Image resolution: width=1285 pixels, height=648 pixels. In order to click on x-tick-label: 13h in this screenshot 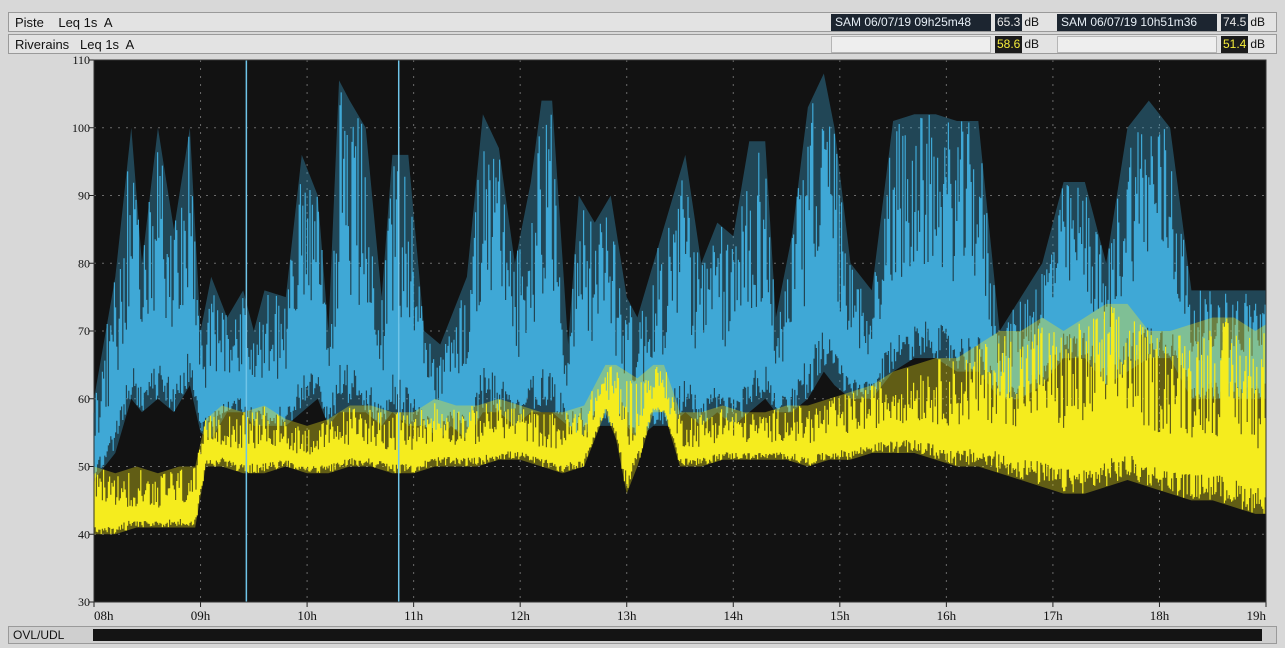, I will do `click(627, 615)`.